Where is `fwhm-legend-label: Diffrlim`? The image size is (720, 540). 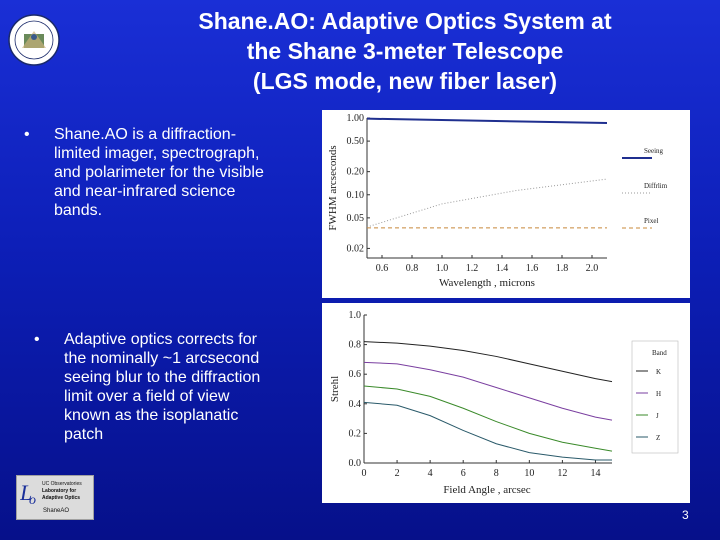
fwhm-legend-label: Diffrlim is located at coordinates (656, 186).